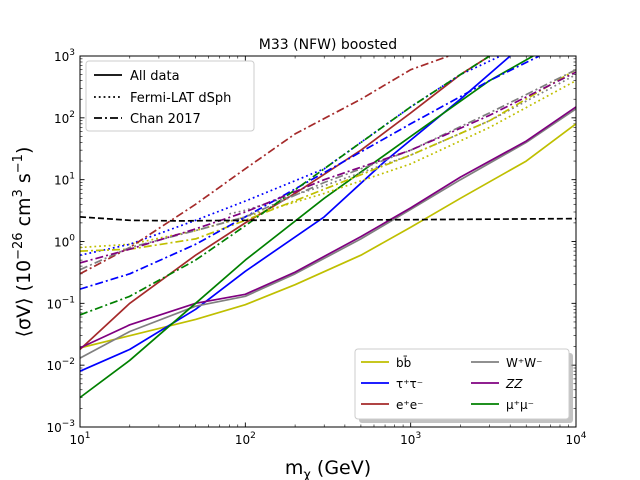 This screenshot has width=640, height=480. I want to click on legend-solid-label: All data, so click(155, 76).